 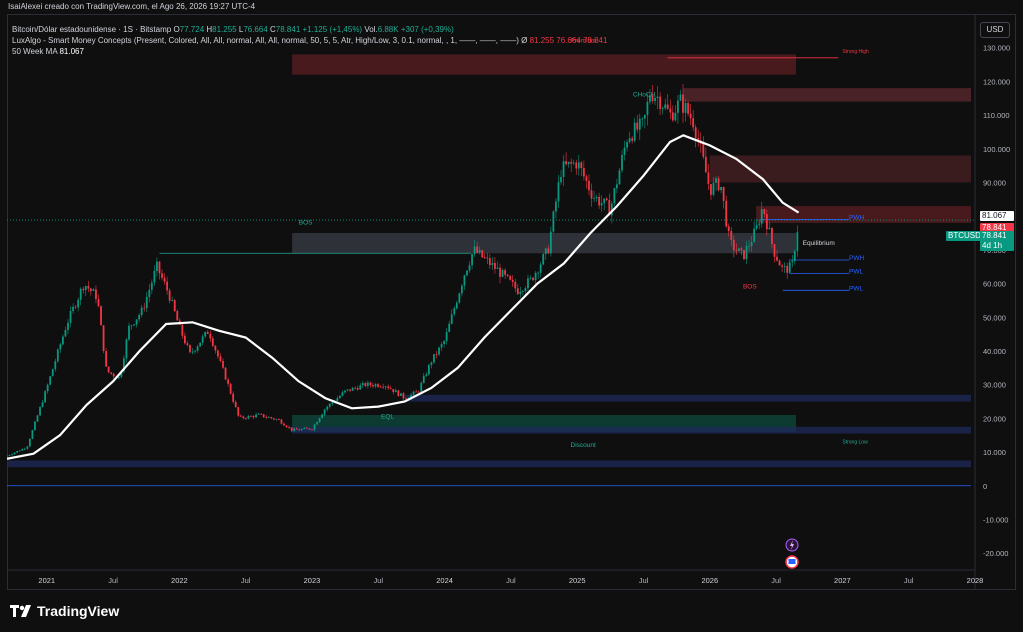 What do you see at coordinates (819, 243) in the screenshot?
I see `annotation-equilibrium: Equilibrium` at bounding box center [819, 243].